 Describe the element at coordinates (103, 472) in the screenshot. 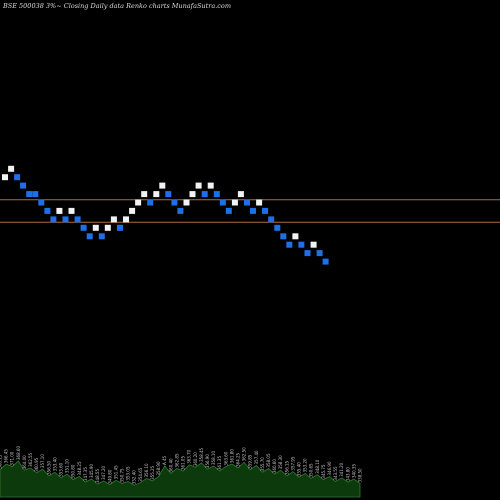

I see `volume-label: 347.20` at that location.